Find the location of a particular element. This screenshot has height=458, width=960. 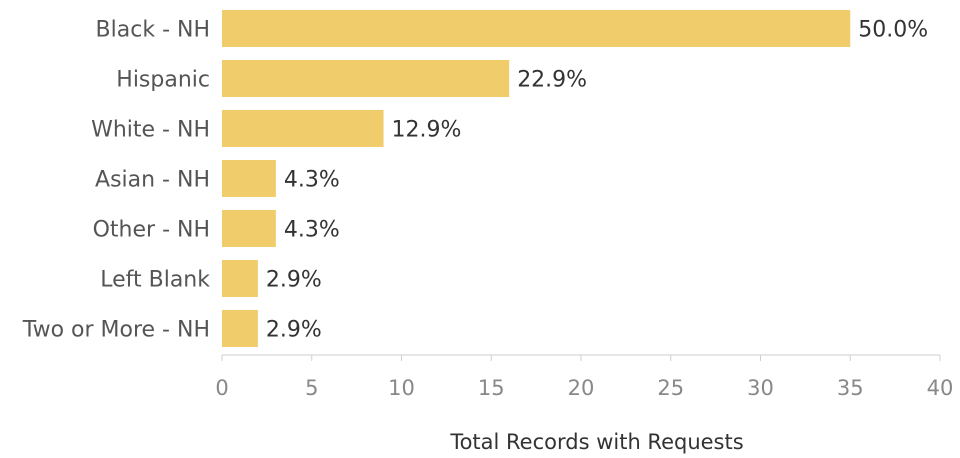

category-label: Two or More - NH is located at coordinates (116, 330).